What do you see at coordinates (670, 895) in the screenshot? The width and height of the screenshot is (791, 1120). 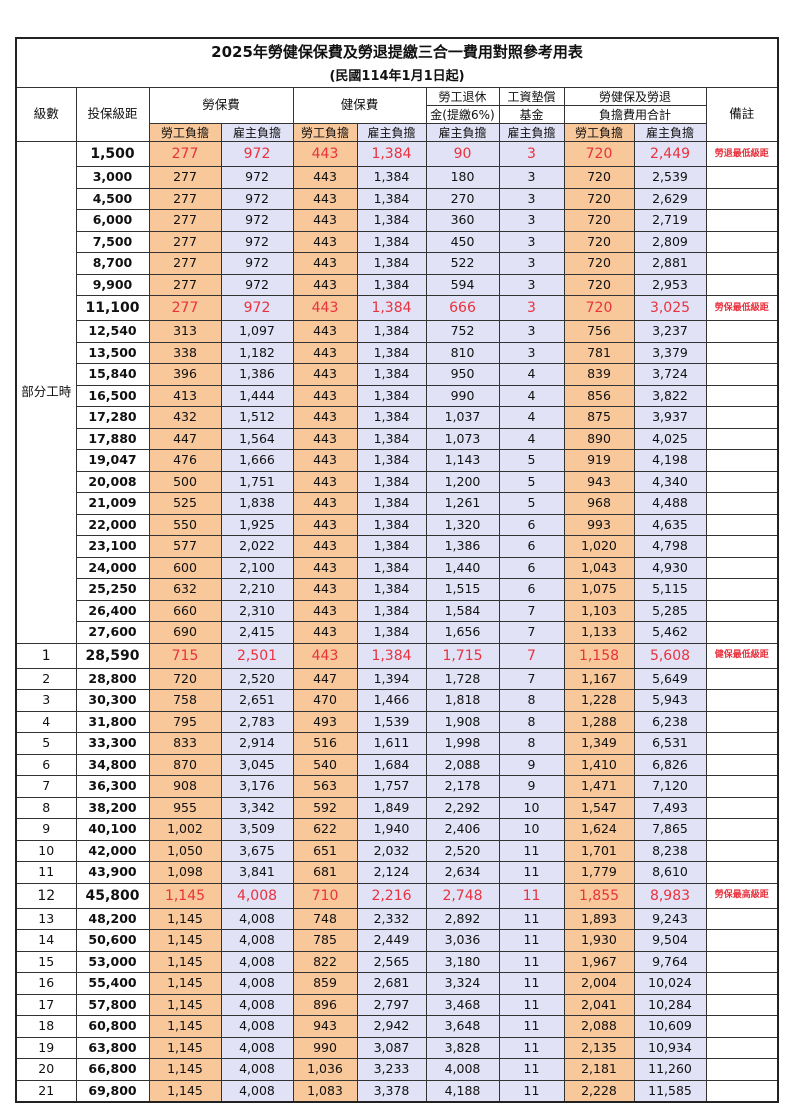 I see `total-employer-cell: 8,983` at bounding box center [670, 895].